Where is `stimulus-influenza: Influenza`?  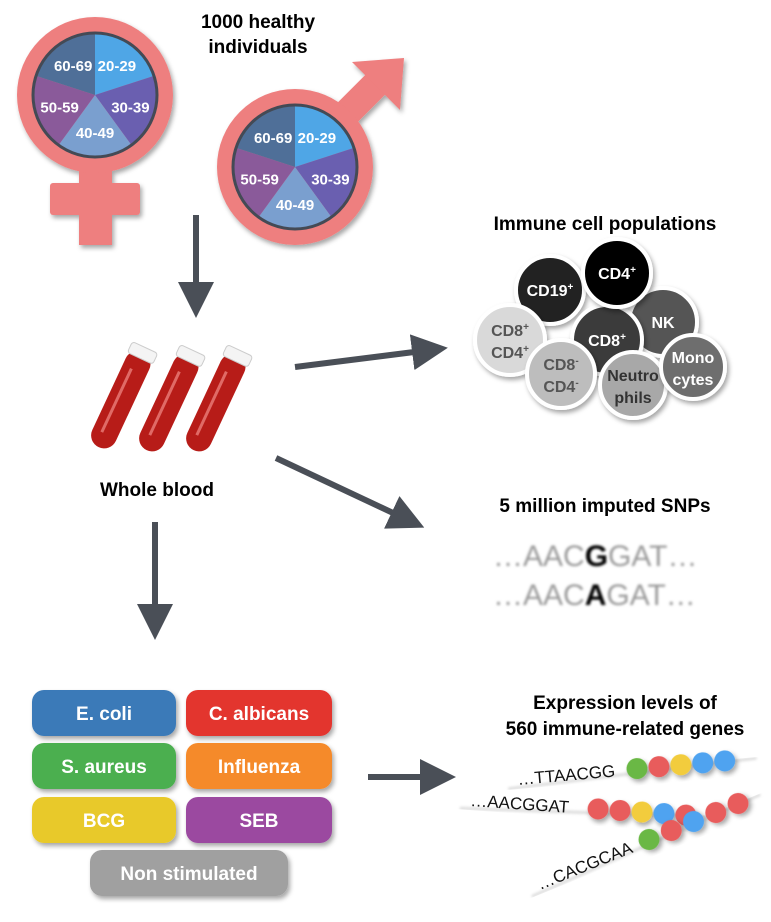 stimulus-influenza: Influenza is located at coordinates (259, 766).